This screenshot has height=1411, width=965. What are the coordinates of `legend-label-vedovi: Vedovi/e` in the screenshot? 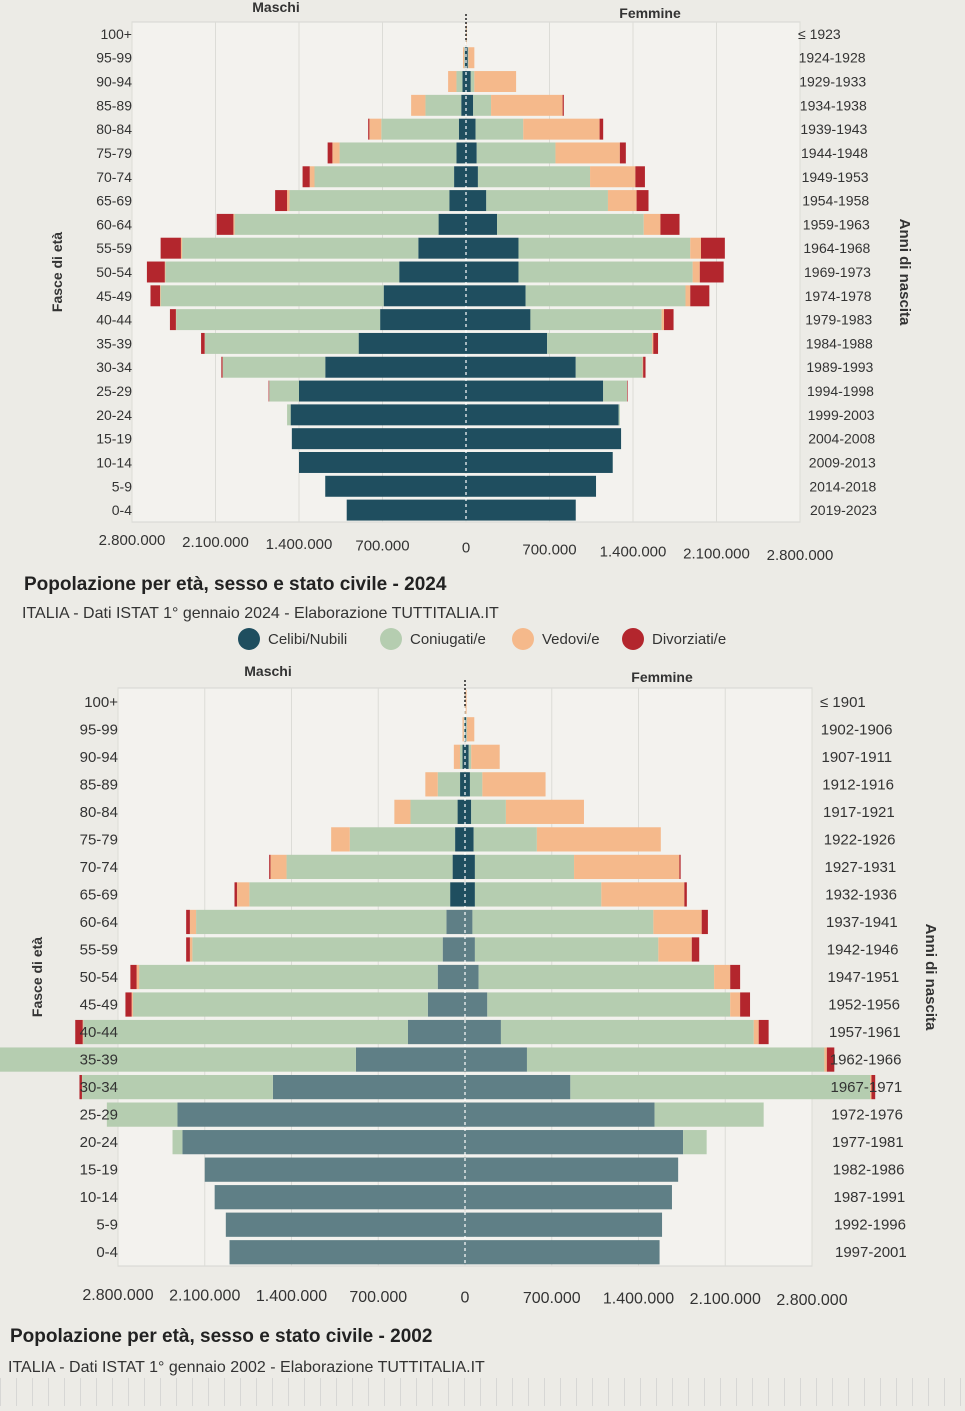 It's located at (571, 639).